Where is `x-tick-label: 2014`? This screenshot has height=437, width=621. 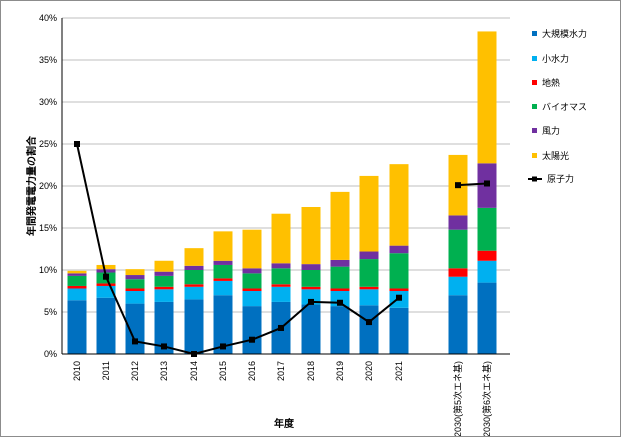
x-tick-label: 2014 is located at coordinates (194, 371).